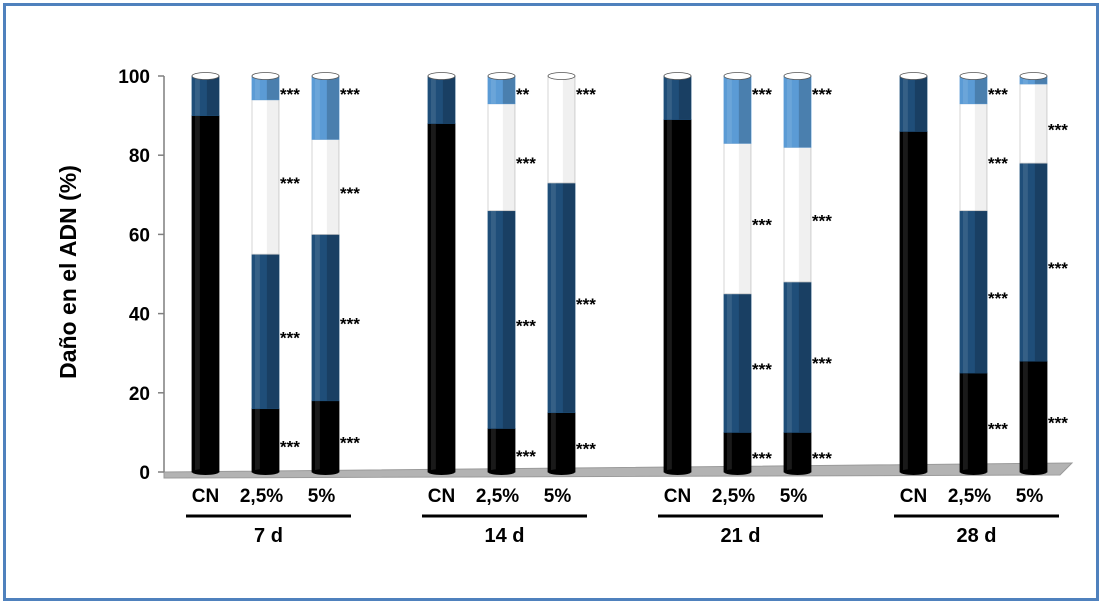  What do you see at coordinates (139, 156) in the screenshot?
I see `y-tick-label: 80` at bounding box center [139, 156].